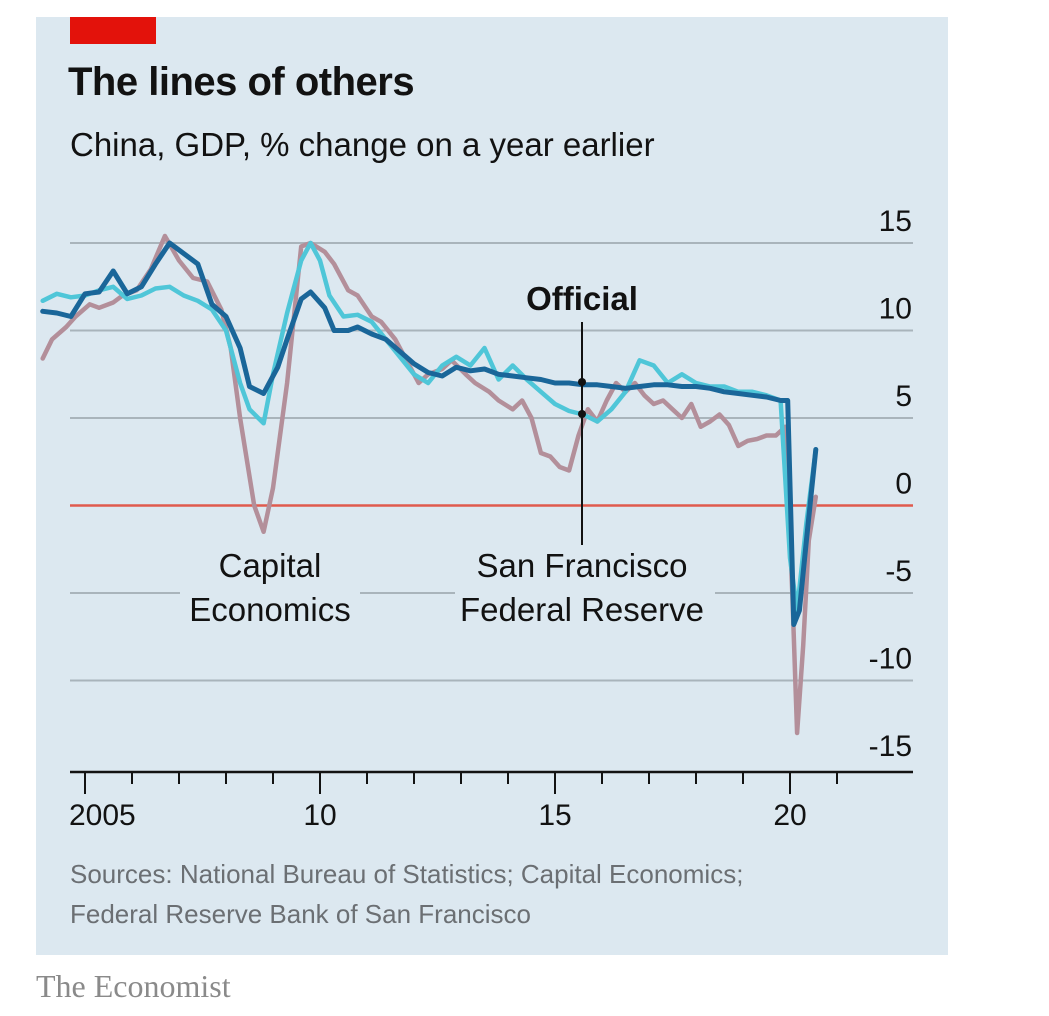  Describe the element at coordinates (898, 571) in the screenshot. I see `y-tick-label: -5` at that location.